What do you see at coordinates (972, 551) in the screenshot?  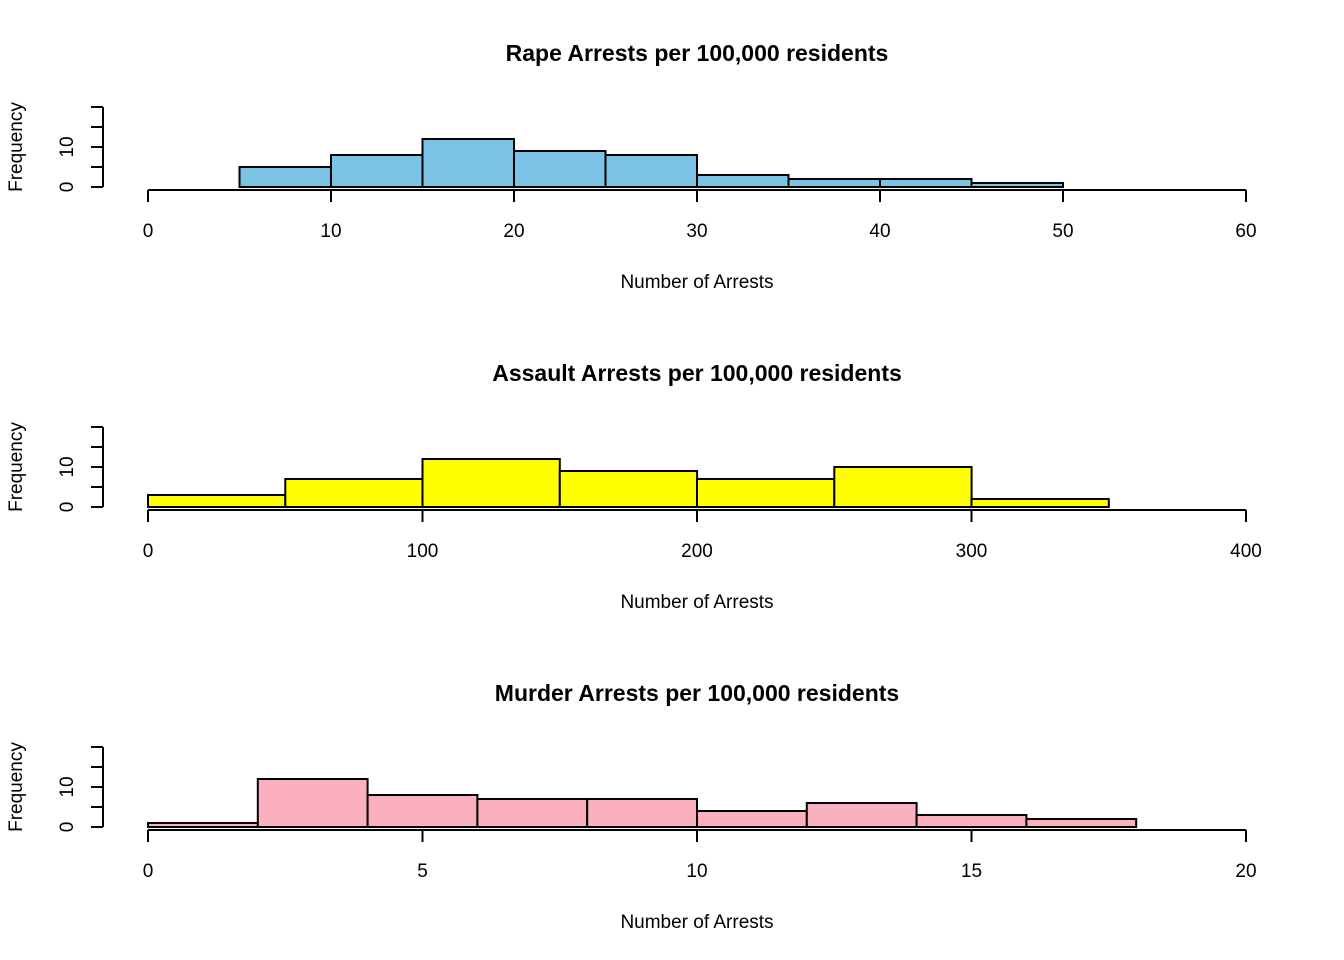 I see `x-tick-label: 300` at bounding box center [972, 551].